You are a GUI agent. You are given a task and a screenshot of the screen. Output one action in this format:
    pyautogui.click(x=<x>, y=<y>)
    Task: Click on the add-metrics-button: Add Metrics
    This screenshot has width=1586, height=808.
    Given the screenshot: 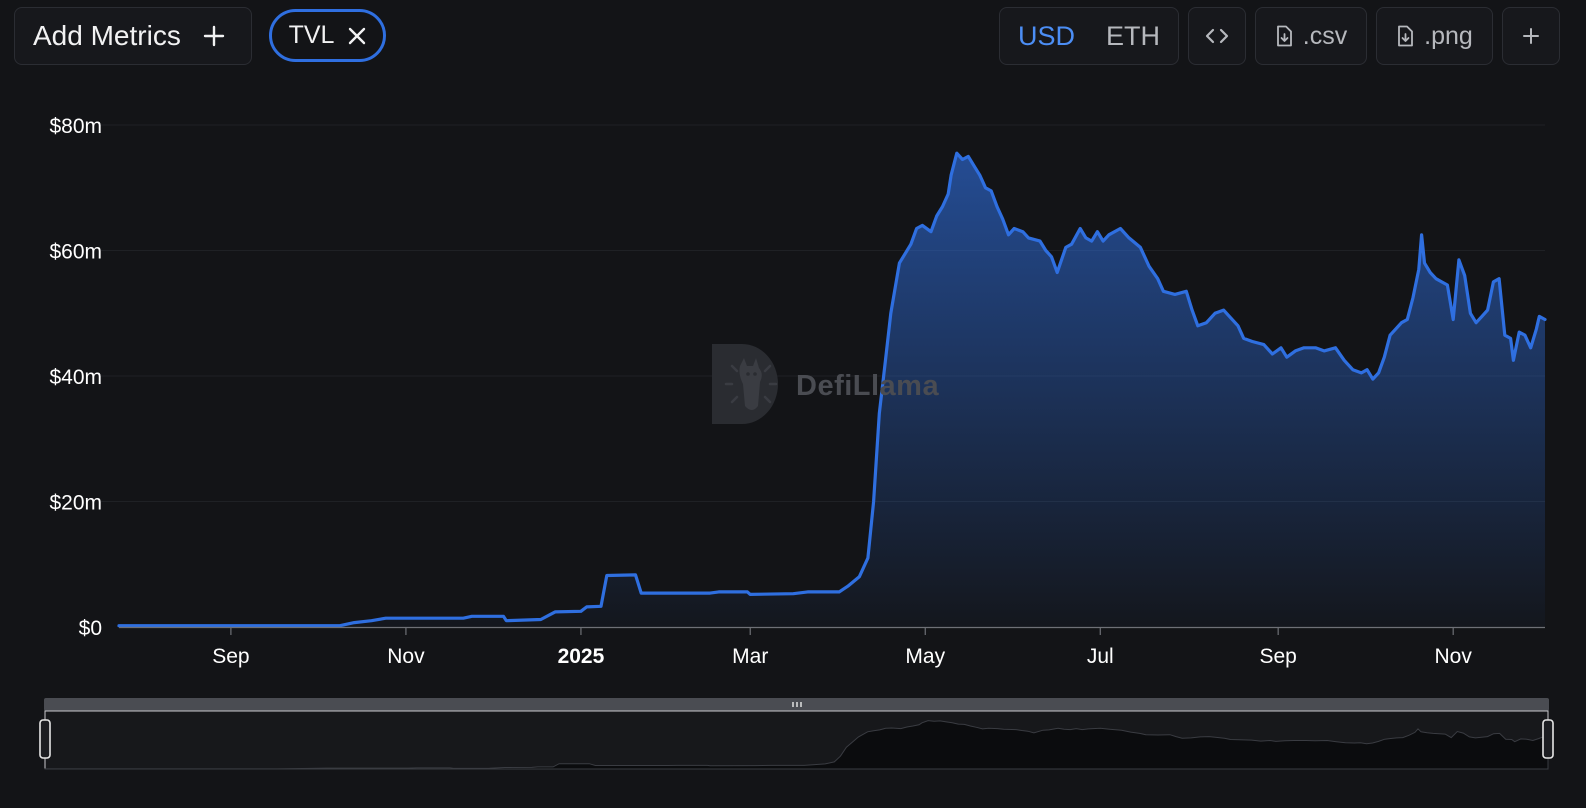 What is the action you would take?
    pyautogui.click(x=133, y=36)
    